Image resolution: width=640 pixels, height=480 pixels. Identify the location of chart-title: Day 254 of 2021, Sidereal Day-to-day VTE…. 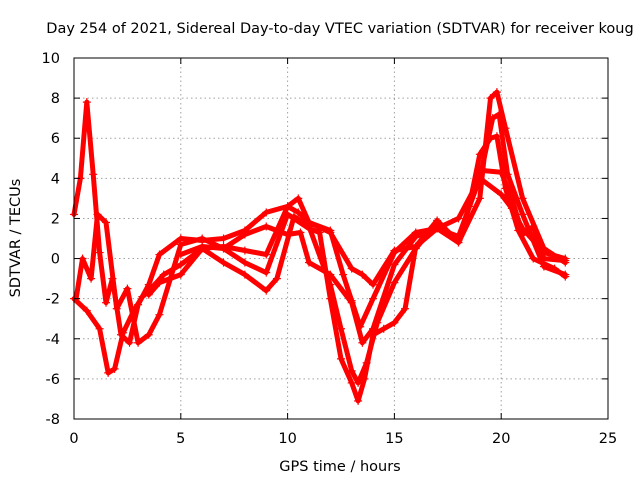
(339, 29).